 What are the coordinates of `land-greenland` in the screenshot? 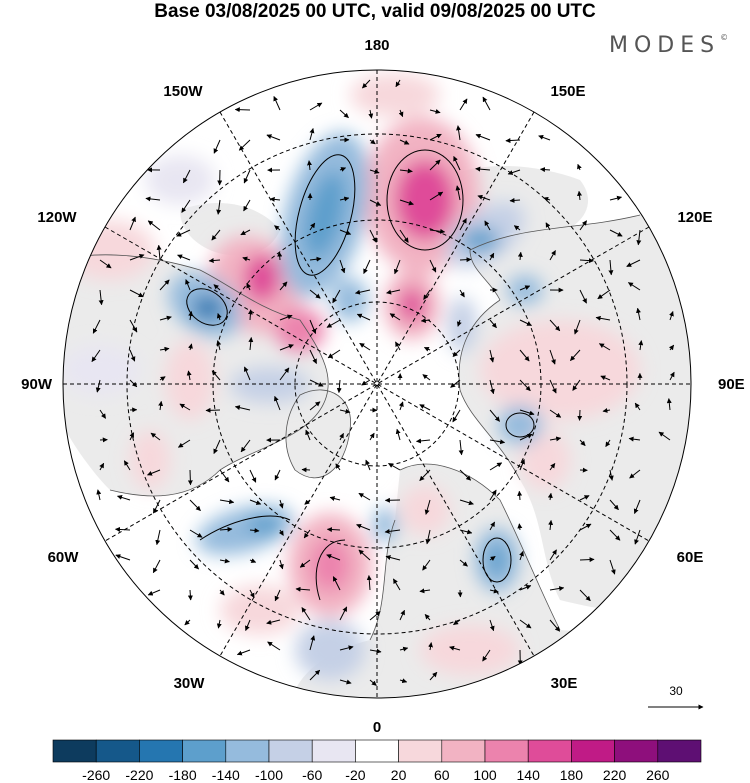 It's located at (318, 433).